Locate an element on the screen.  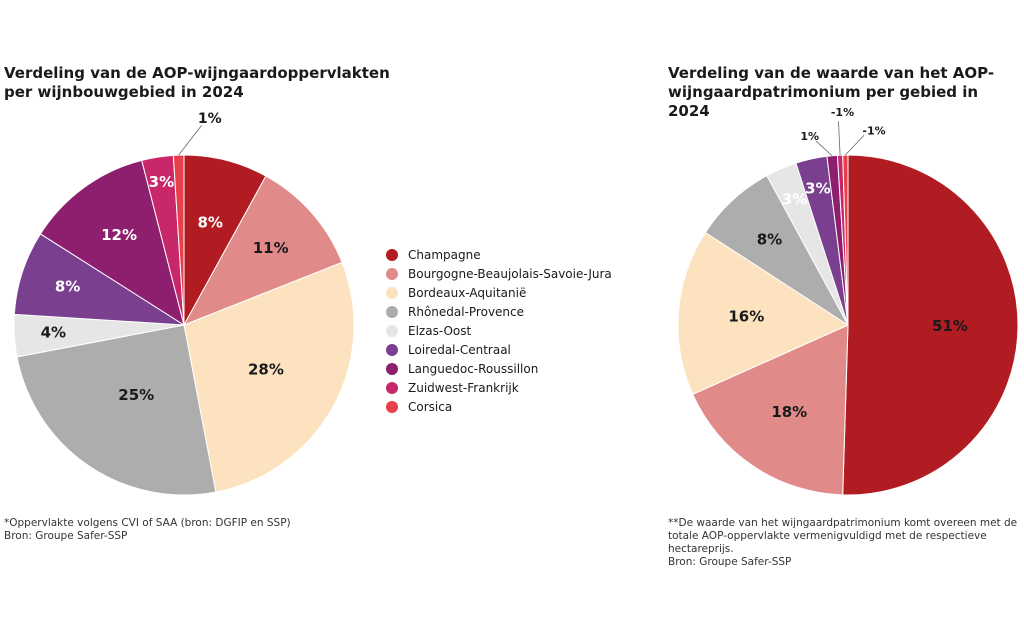
pie-data-label: 28% is located at coordinates (266, 370).